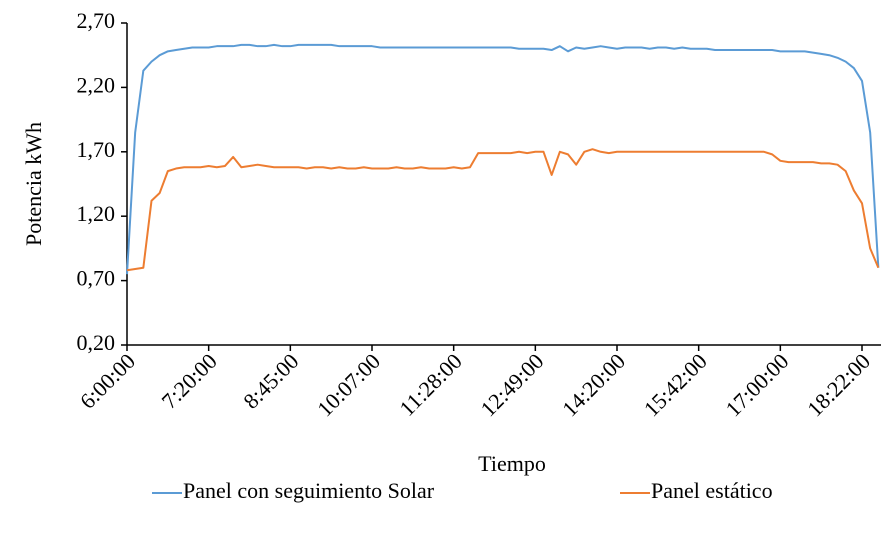  Describe the element at coordinates (512, 463) in the screenshot. I see `x-axis-title: Tiempo` at that location.